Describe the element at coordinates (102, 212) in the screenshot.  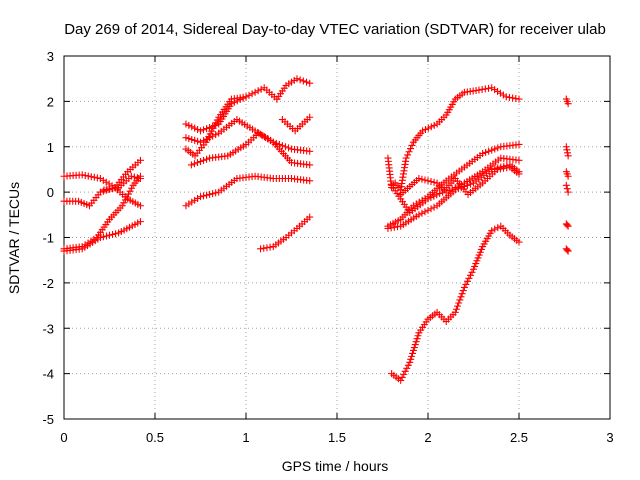
I see `series-s3` at that location.